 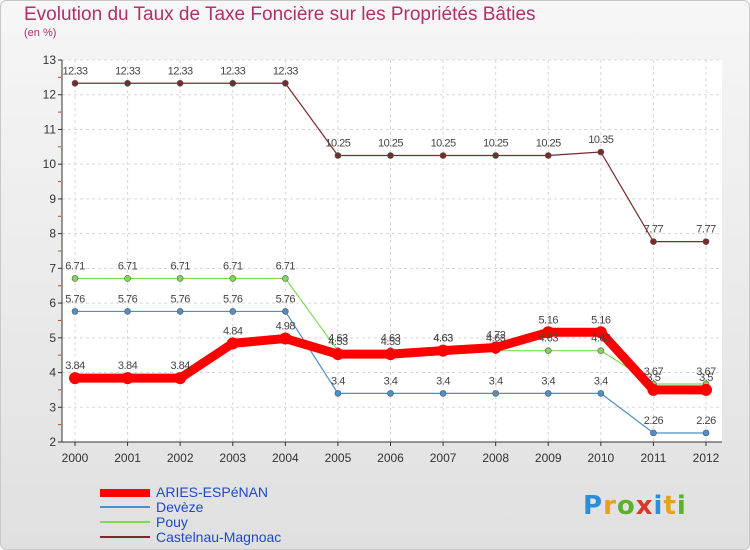 I want to click on x-tick-label: 2007, so click(x=443, y=458).